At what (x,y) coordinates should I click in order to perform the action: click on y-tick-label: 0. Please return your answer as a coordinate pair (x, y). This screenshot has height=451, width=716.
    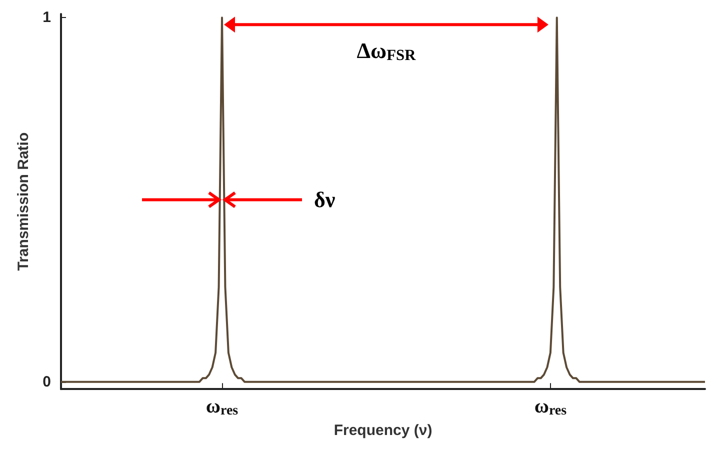
    Looking at the image, I should click on (46, 381).